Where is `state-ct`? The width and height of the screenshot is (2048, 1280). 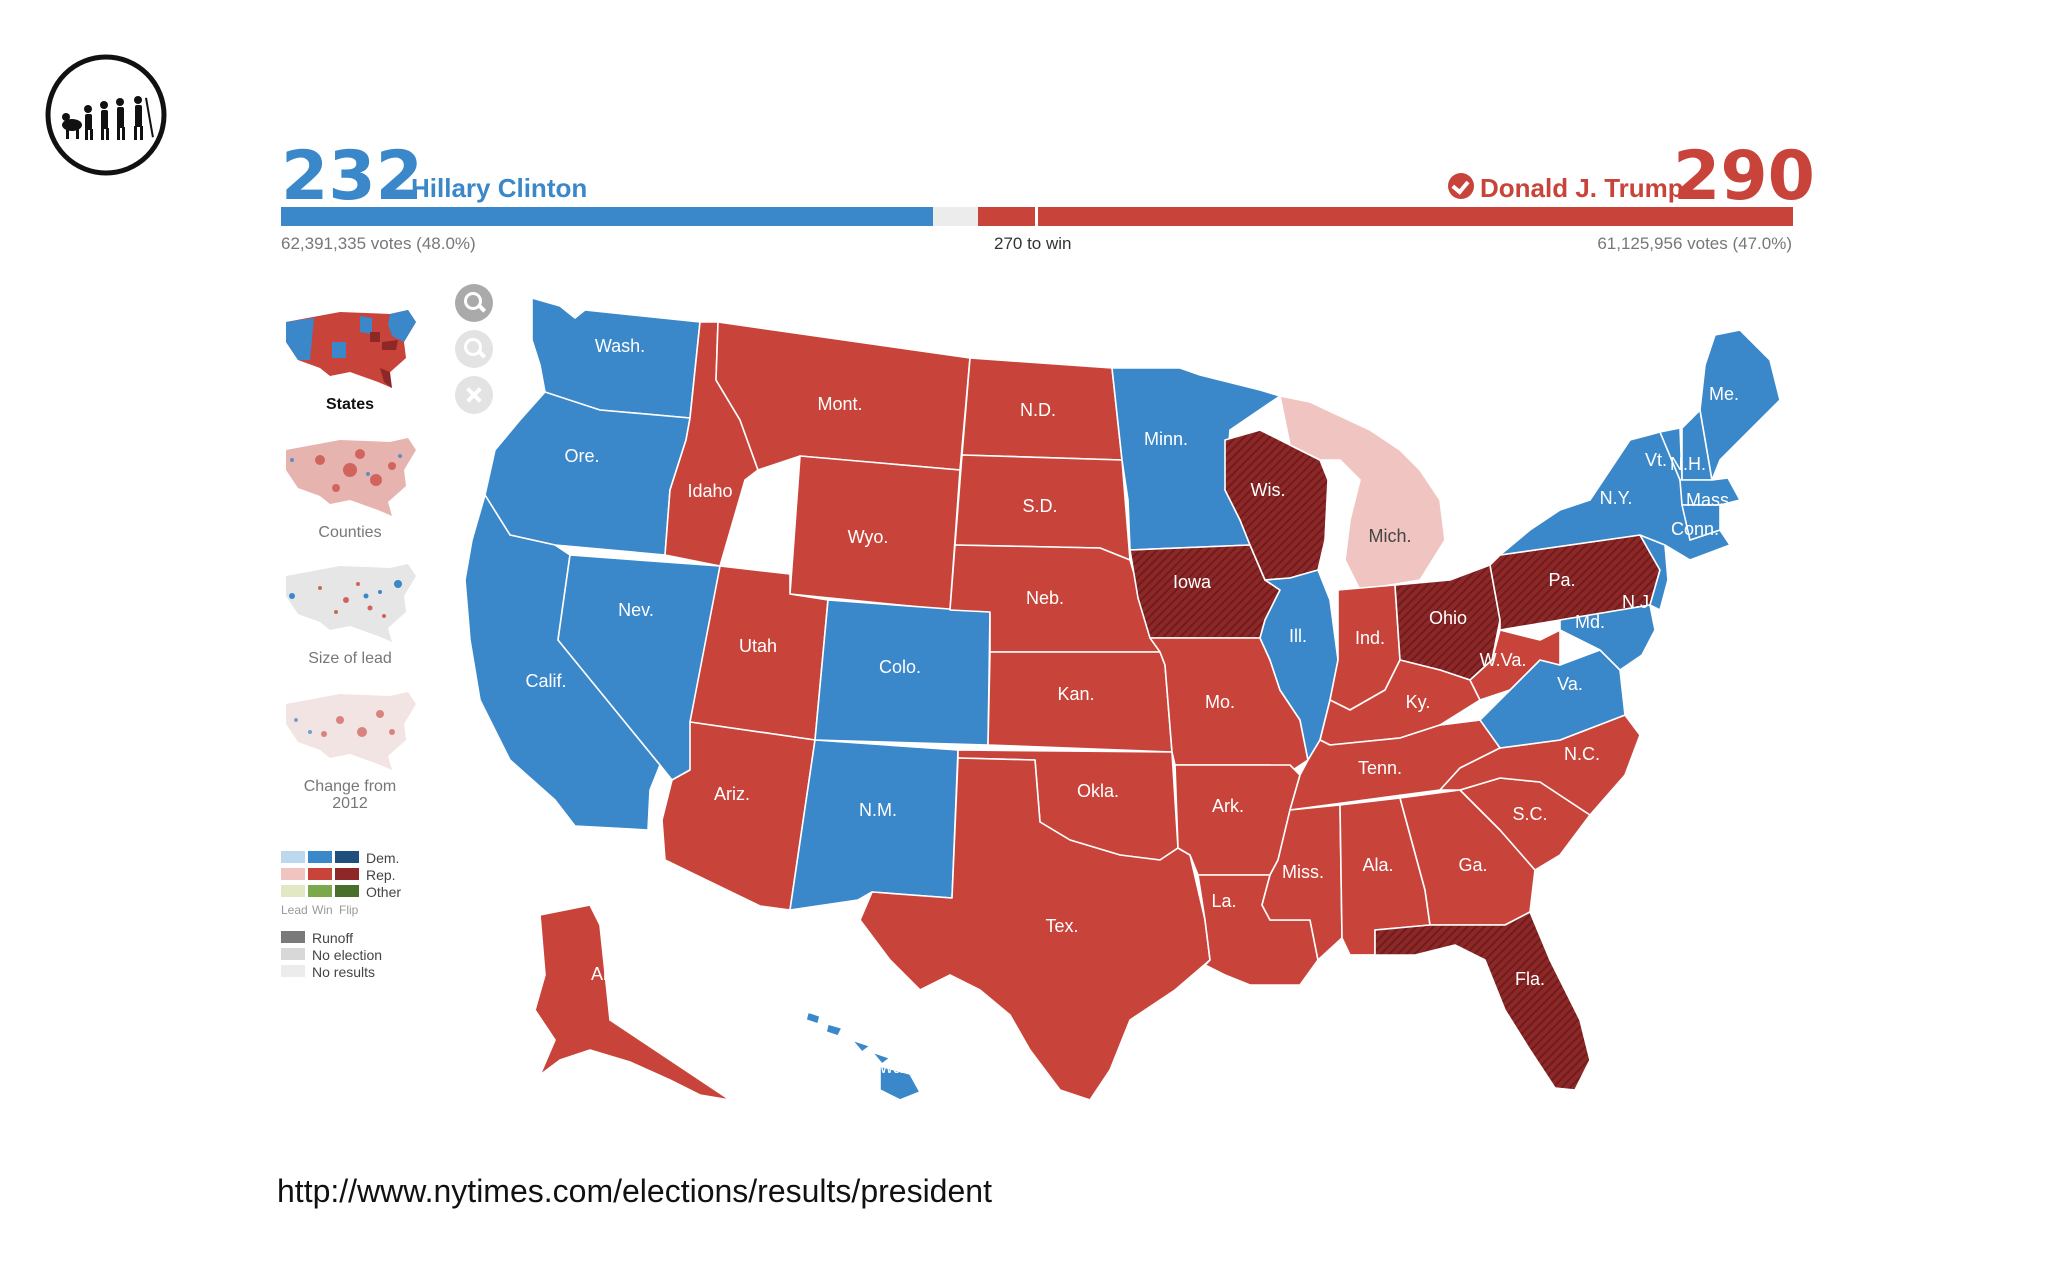
state-ct is located at coordinates (1701, 522).